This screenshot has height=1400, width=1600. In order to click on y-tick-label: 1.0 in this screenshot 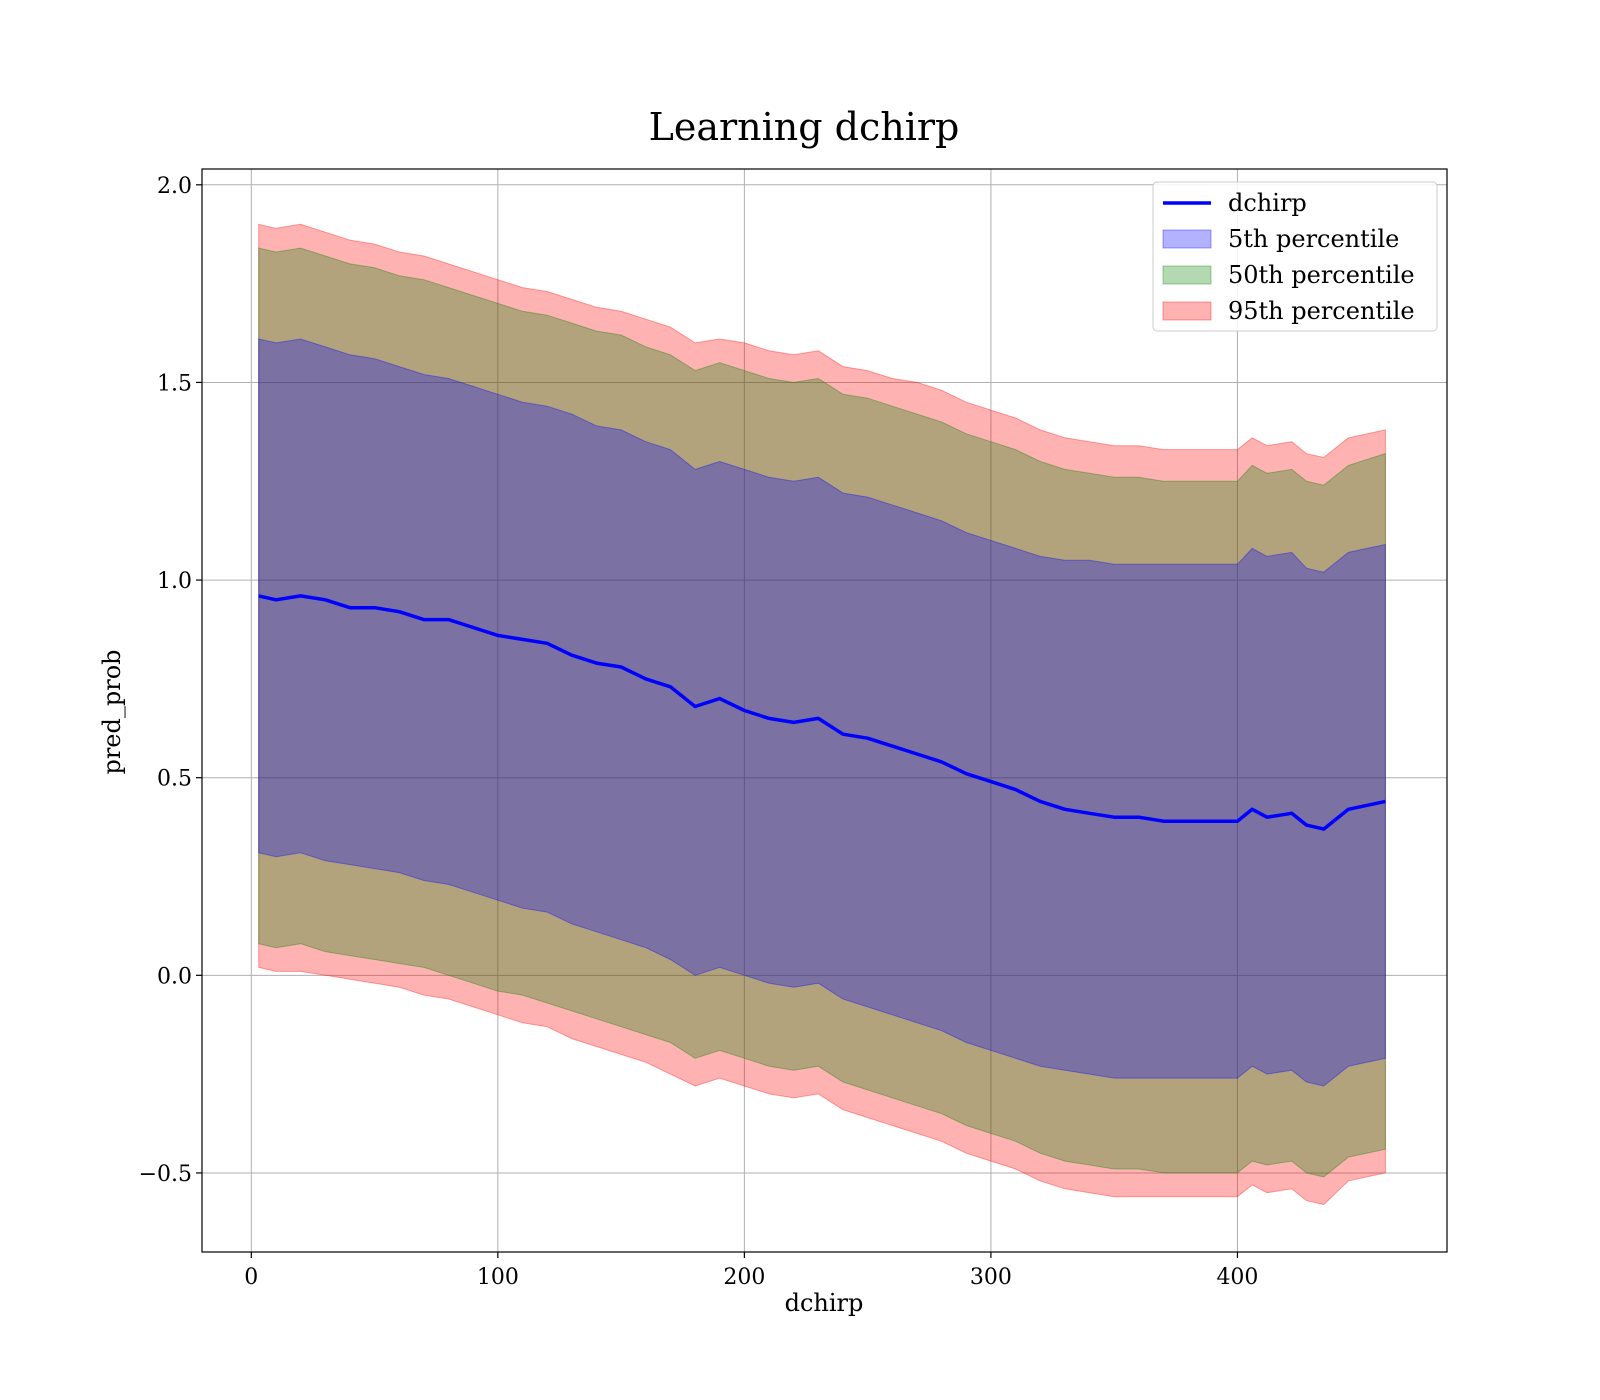, I will do `click(174, 581)`.